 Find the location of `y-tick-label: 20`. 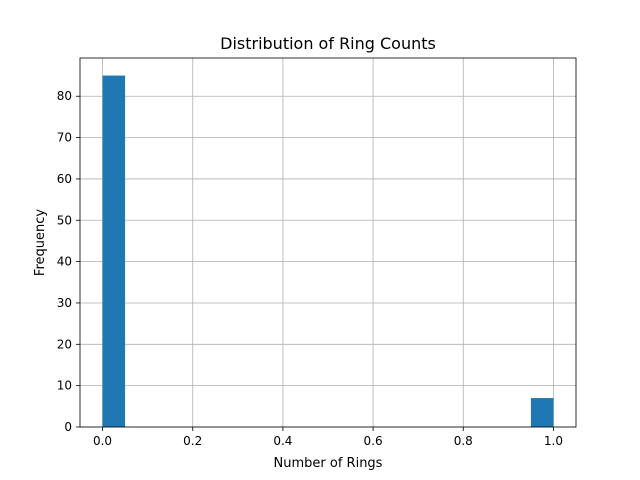

y-tick-label: 20 is located at coordinates (64, 344).